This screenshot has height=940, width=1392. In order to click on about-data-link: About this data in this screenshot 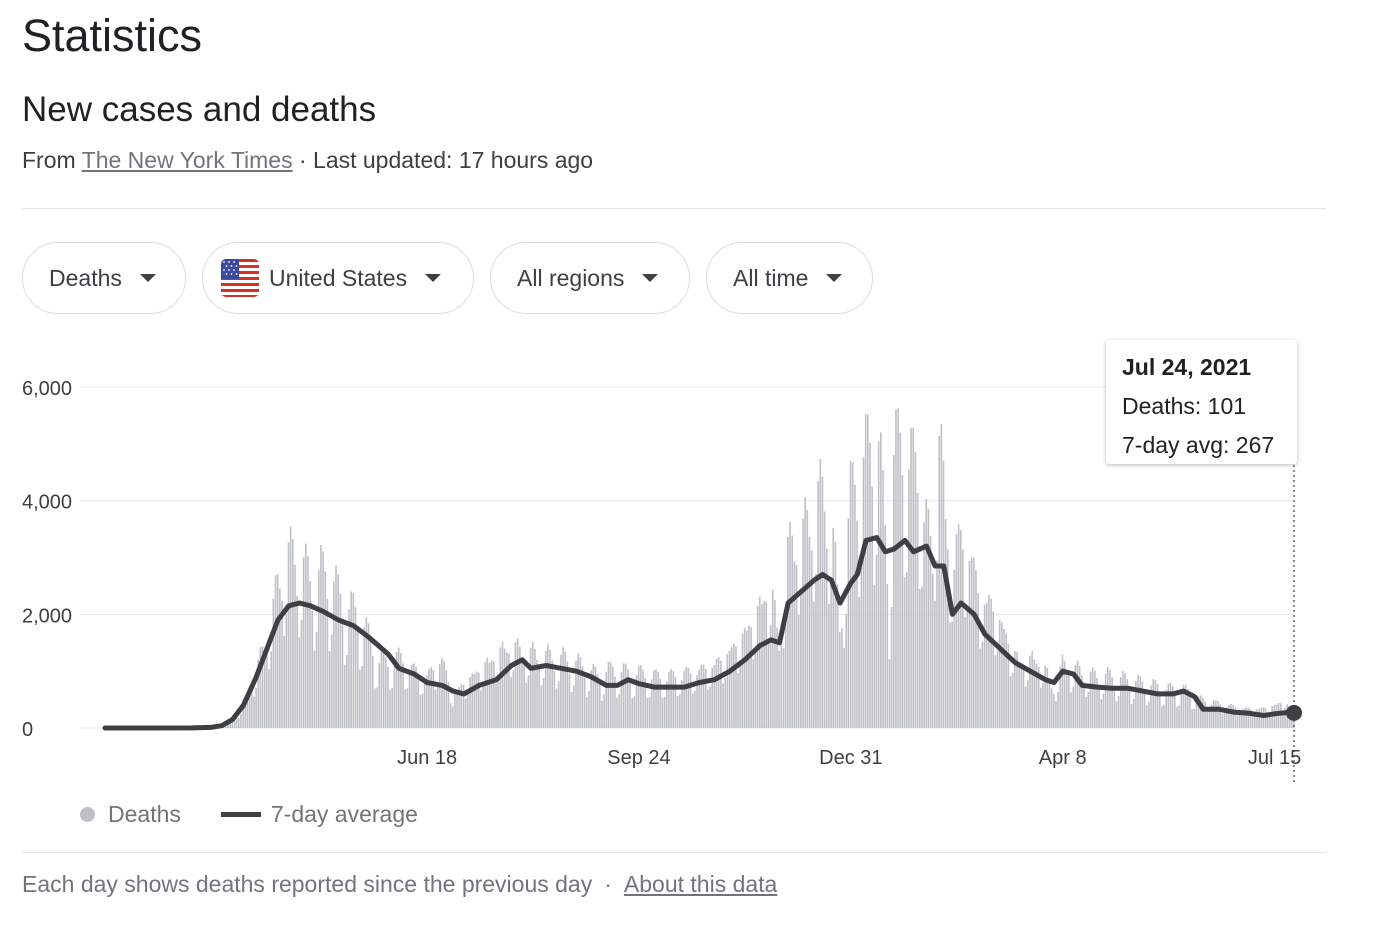, I will do `click(700, 884)`.